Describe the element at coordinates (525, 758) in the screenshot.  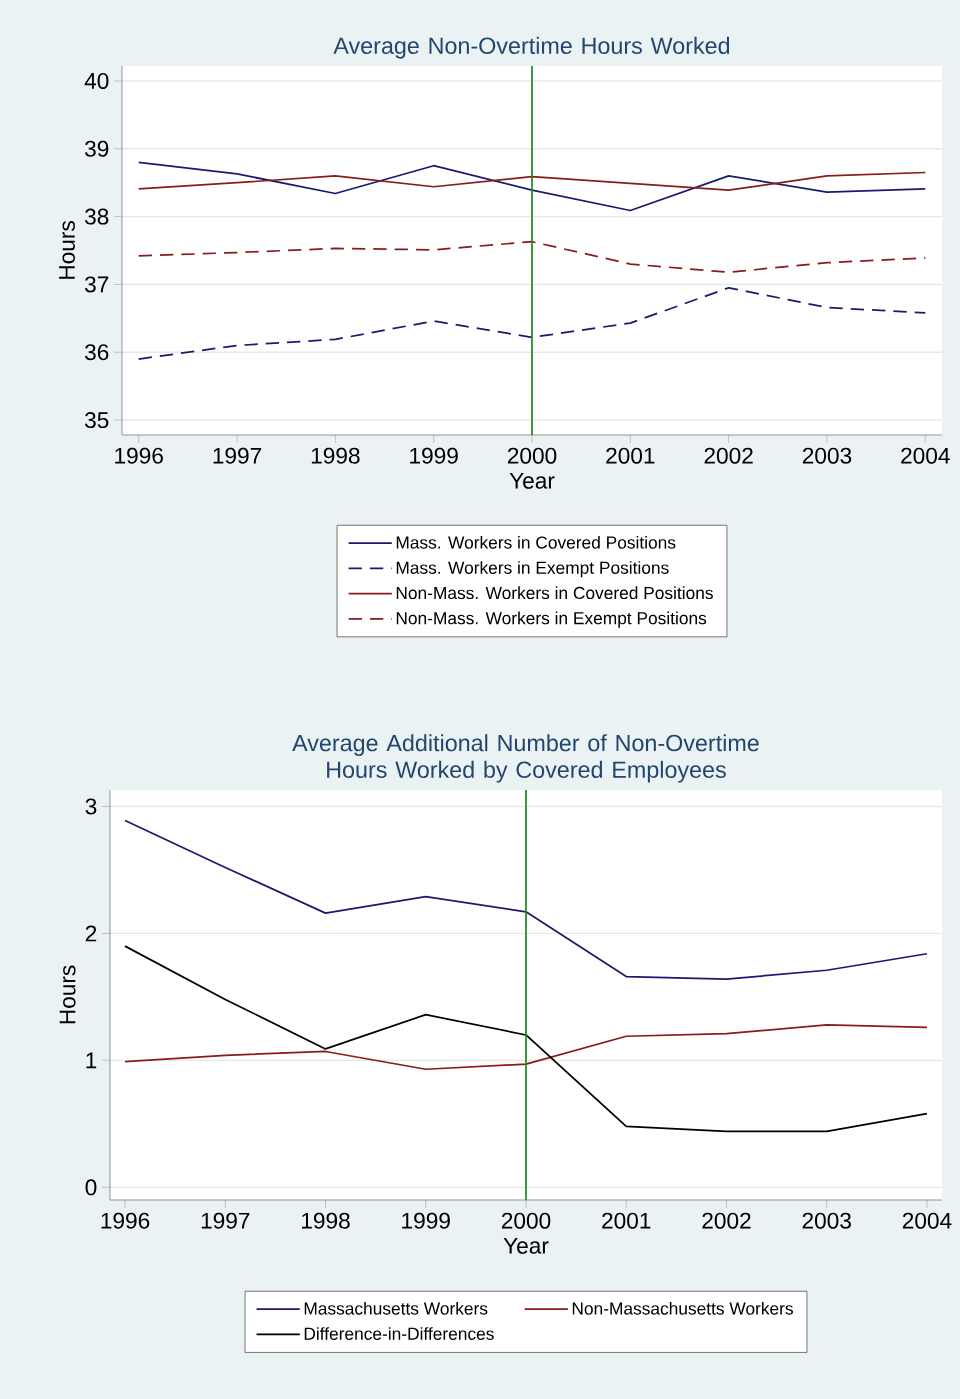
I see `chart-title: Average Additional Number of Non-Overtime Hours Worked by Covered Employees` at that location.